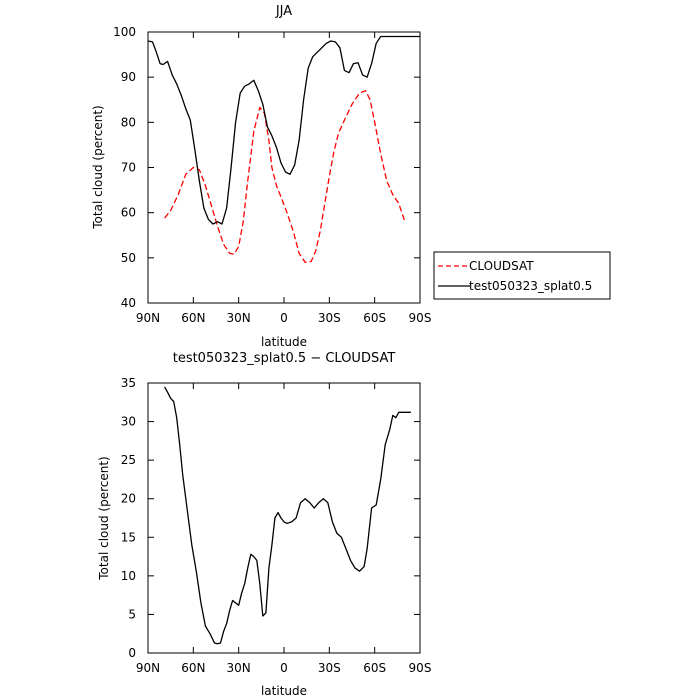 The height and width of the screenshot is (700, 700). What do you see at coordinates (132, 614) in the screenshot?
I see `y-tick-label: 5` at bounding box center [132, 614].